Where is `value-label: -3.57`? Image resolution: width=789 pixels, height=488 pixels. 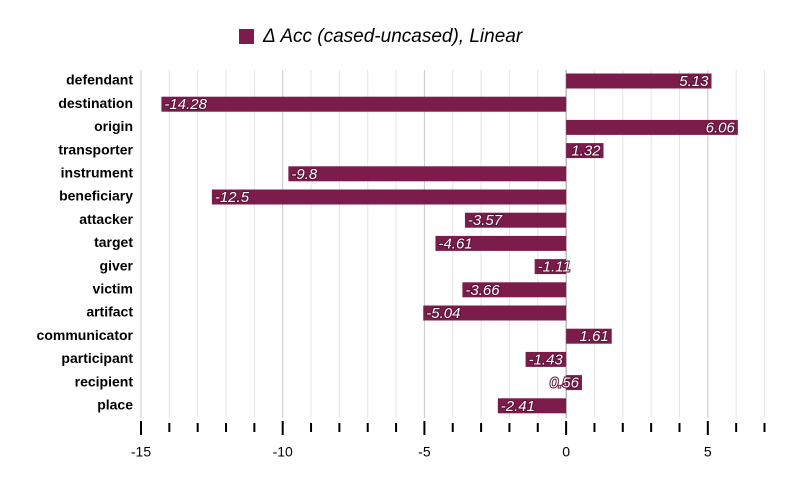
value-label: -3.57 is located at coordinates (485, 220).